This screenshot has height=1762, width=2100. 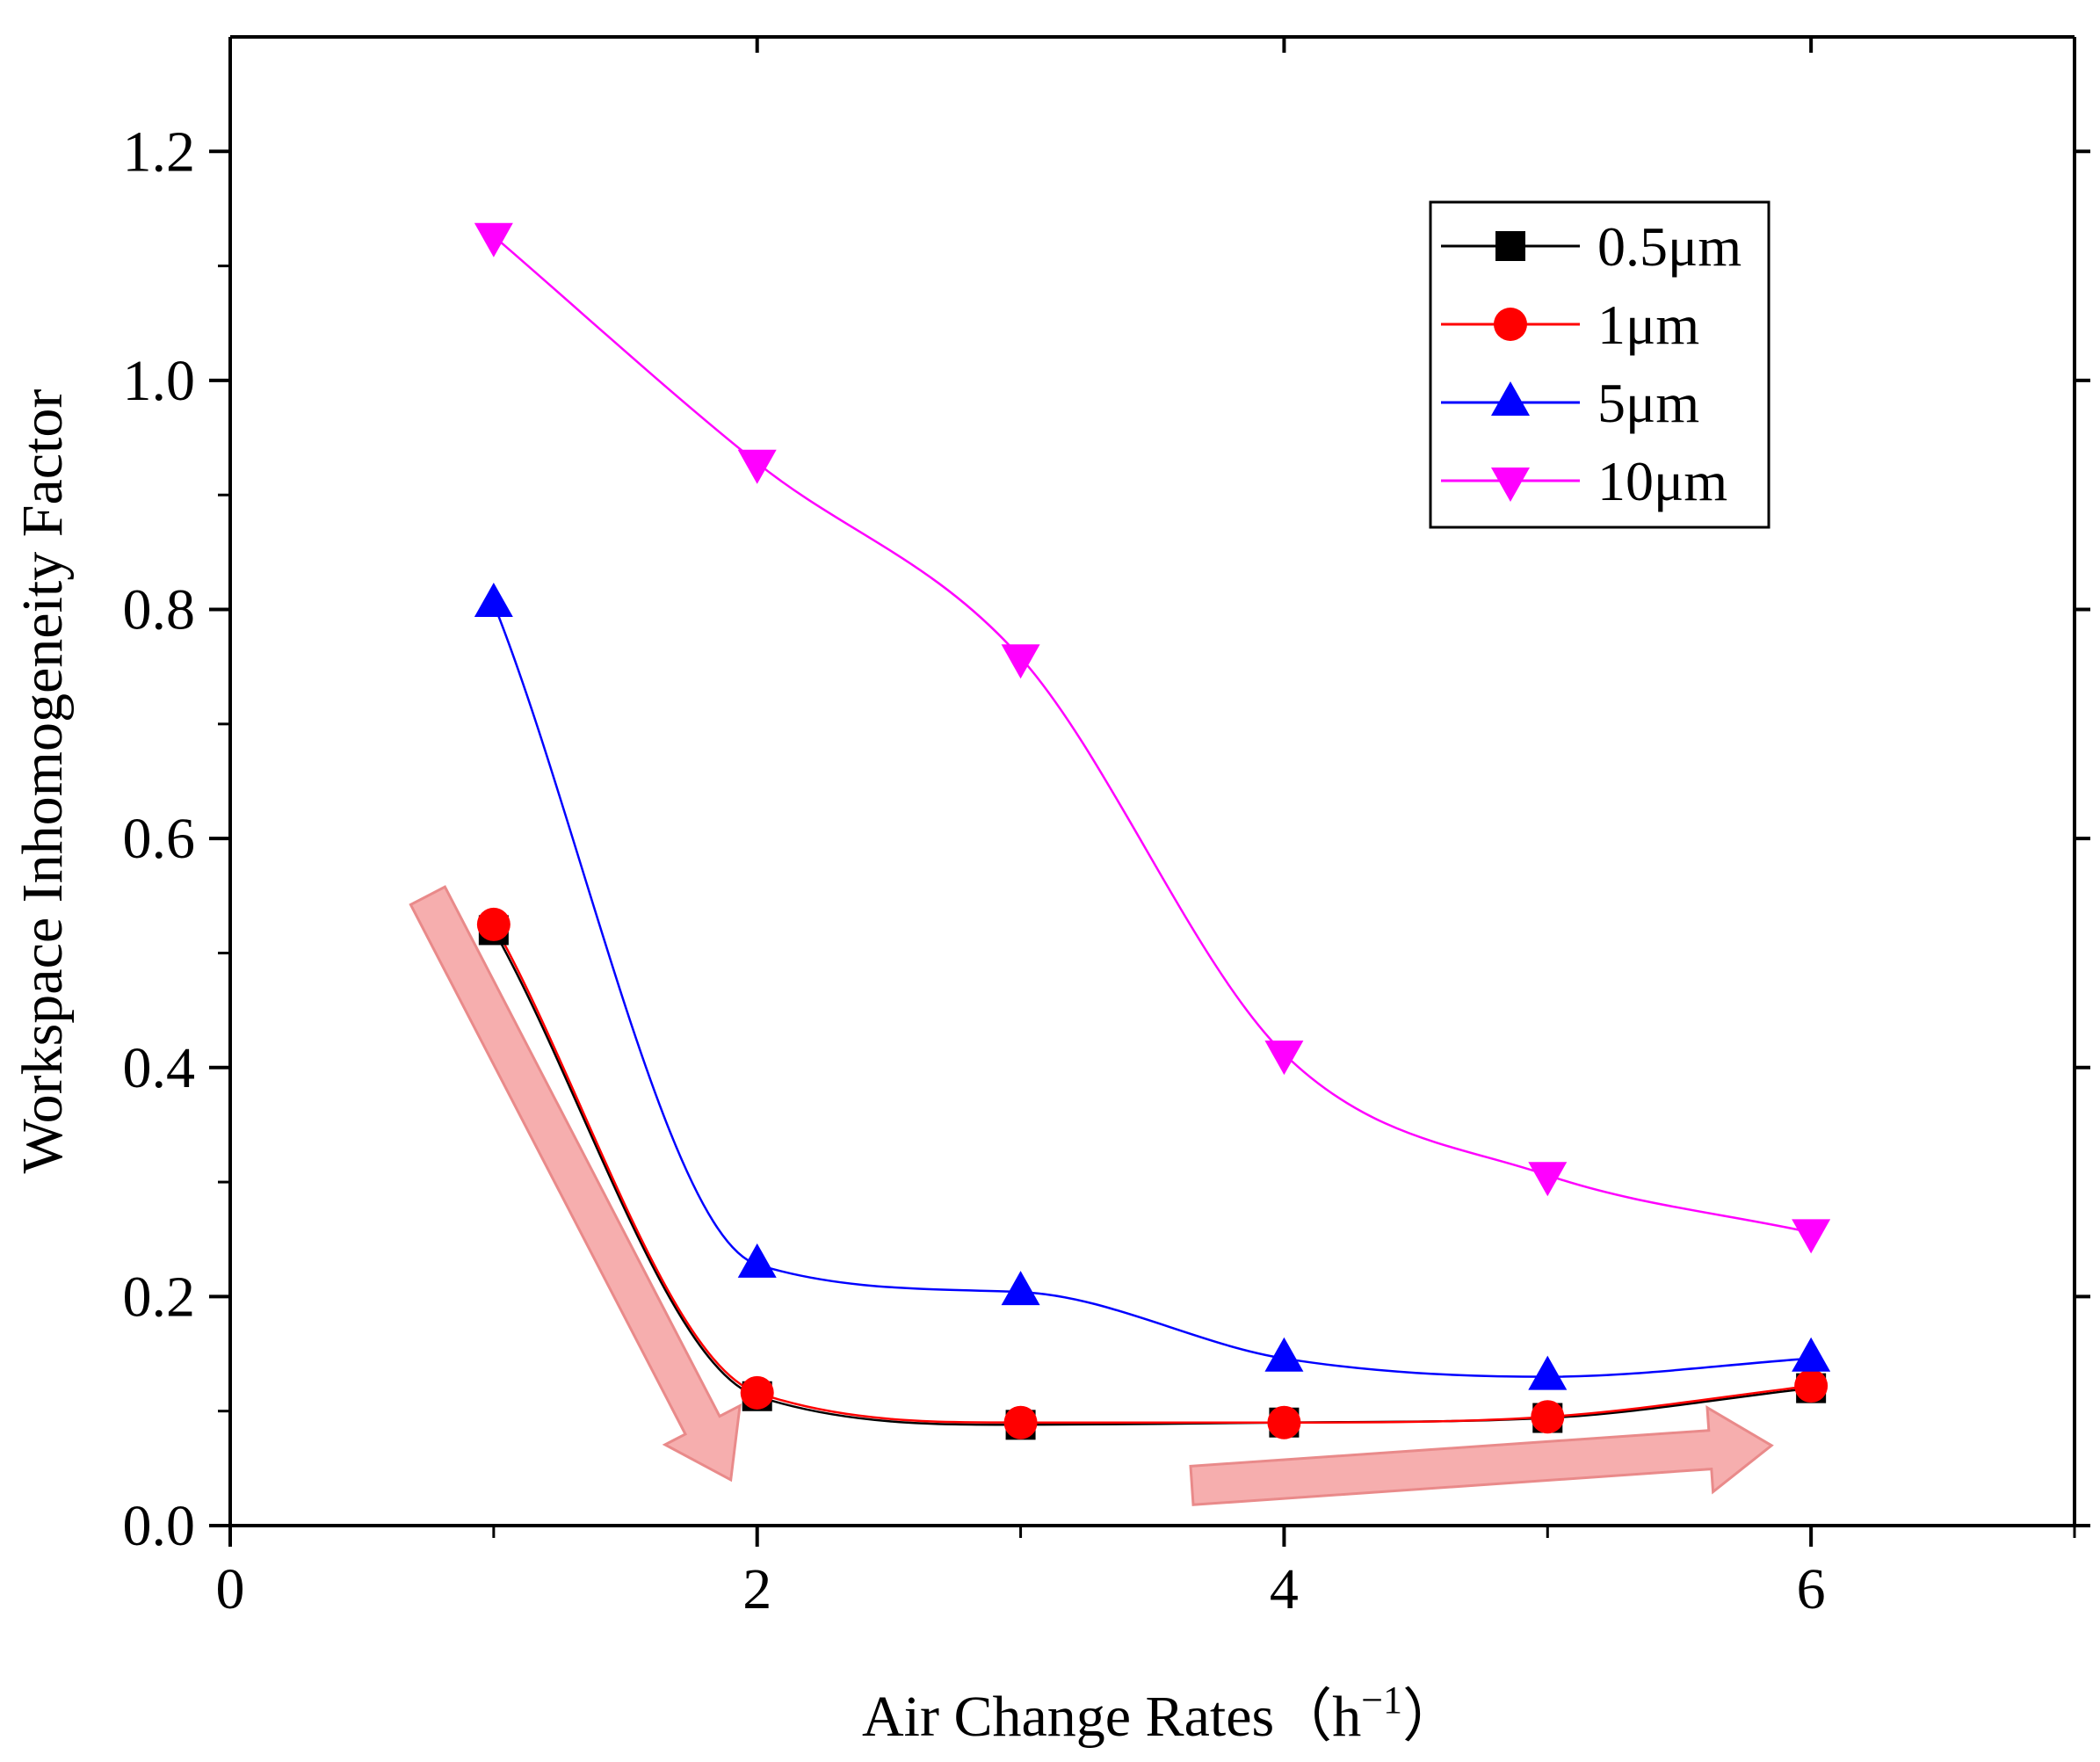 What do you see at coordinates (159, 152) in the screenshot?
I see `y-tick-label-6: 1.2` at bounding box center [159, 152].